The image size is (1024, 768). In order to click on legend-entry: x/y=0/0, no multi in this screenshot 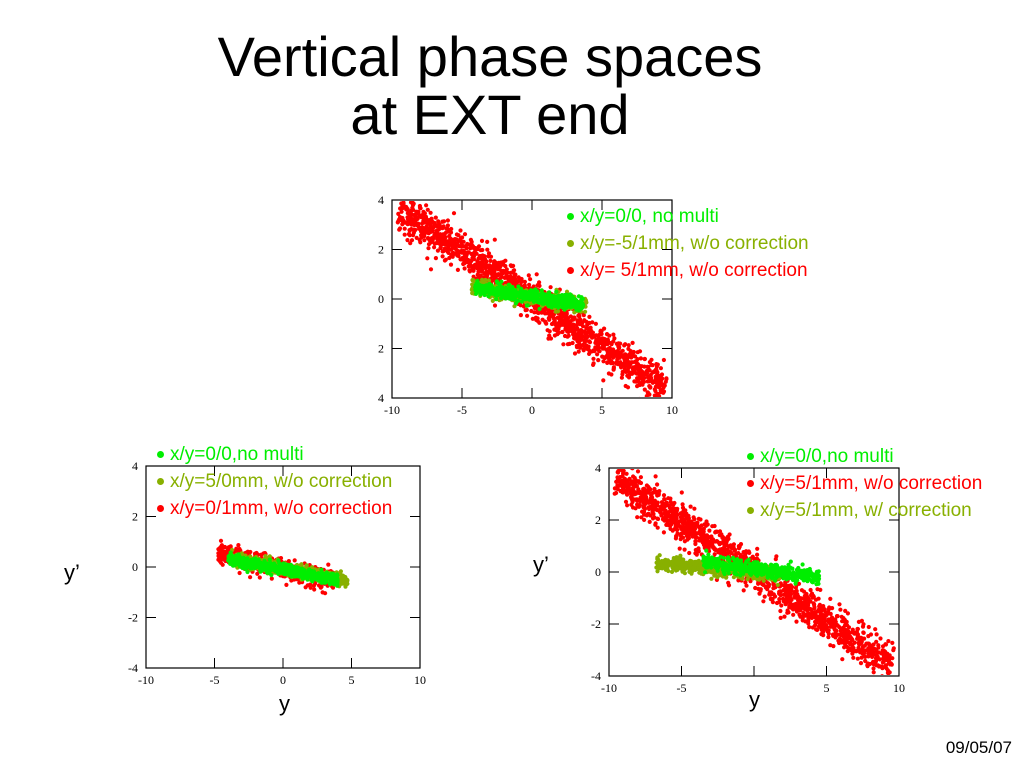, I will do `click(687, 216)`.